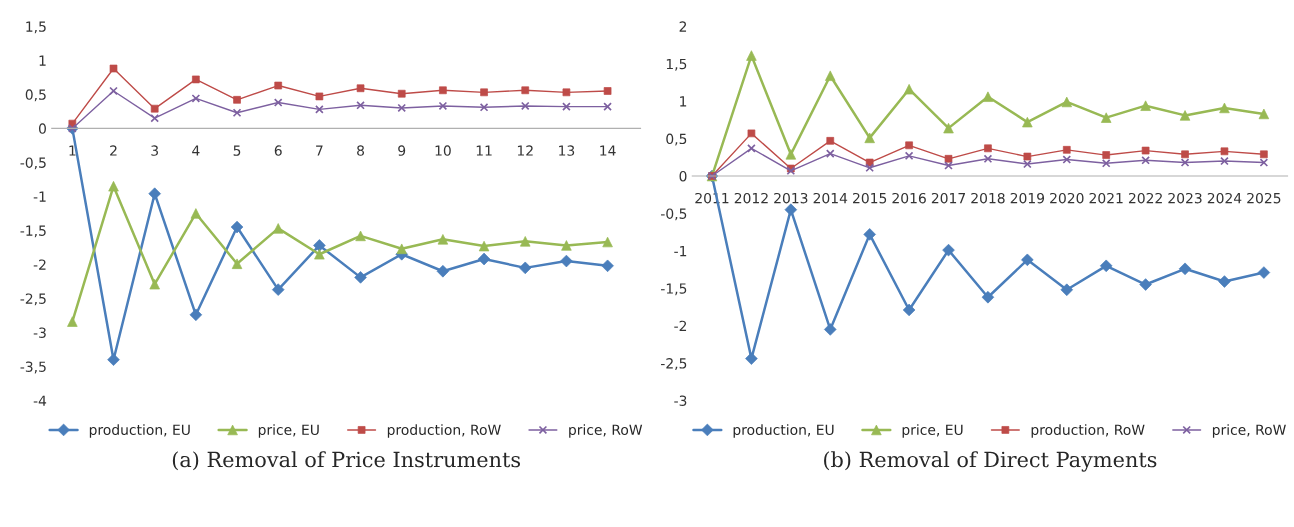 The height and width of the screenshot is (527, 1294). I want to click on x-tick-label: 13, so click(567, 150).